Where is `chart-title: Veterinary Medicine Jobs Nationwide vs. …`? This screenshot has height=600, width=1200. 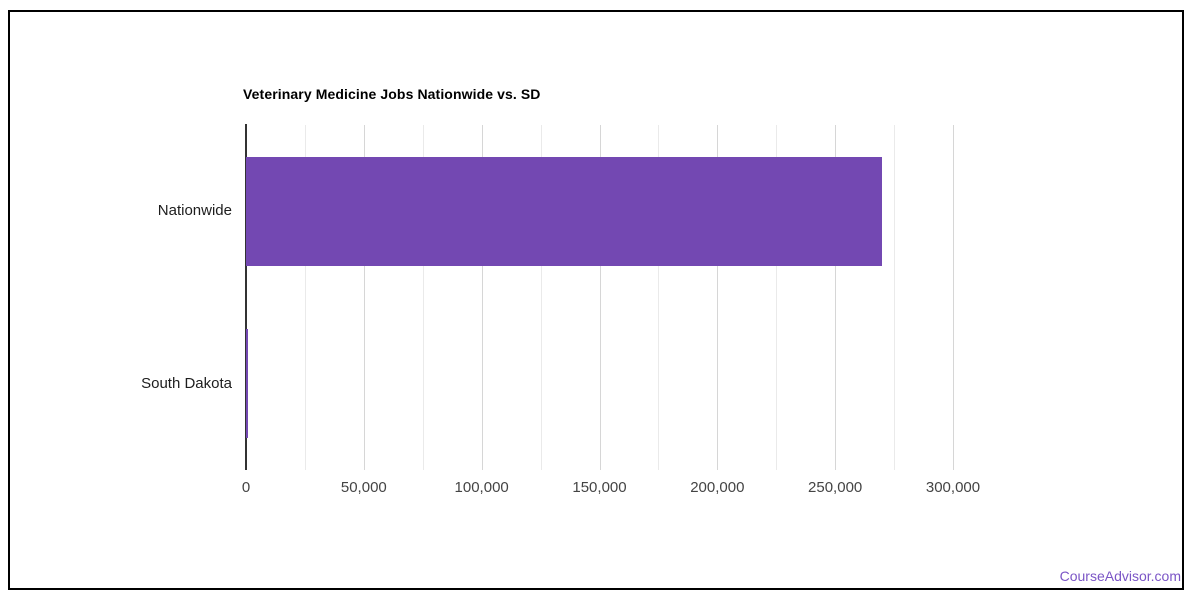 chart-title: Veterinary Medicine Jobs Nationwide vs. … is located at coordinates (392, 94).